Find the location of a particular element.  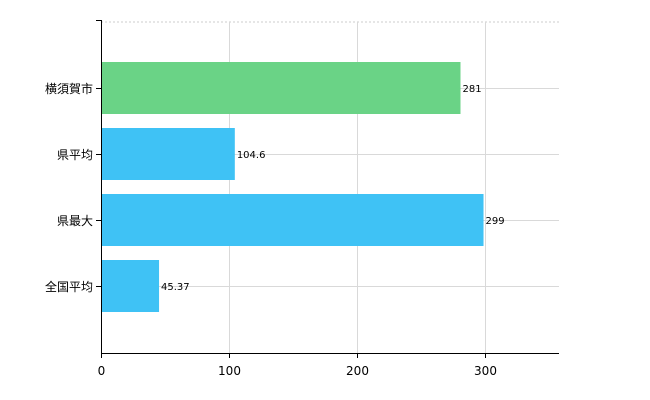

data-label-3: 45.37 is located at coordinates (175, 287).